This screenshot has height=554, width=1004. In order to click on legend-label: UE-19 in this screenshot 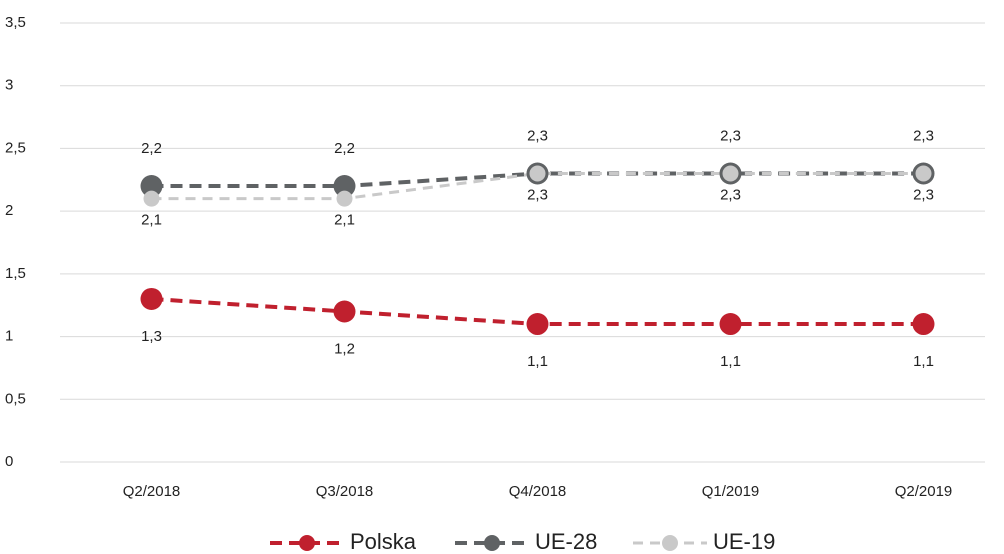, I will do `click(744, 541)`.